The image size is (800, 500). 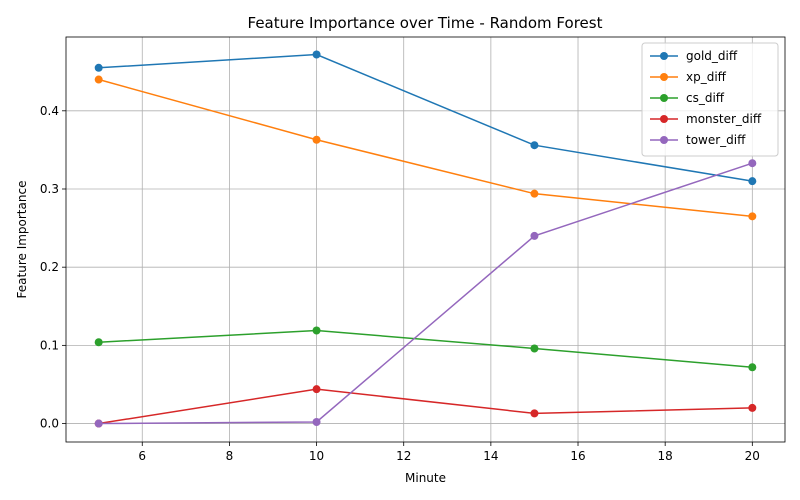 What do you see at coordinates (49, 424) in the screenshot?
I see `y-tick-label: 0.0` at bounding box center [49, 424].